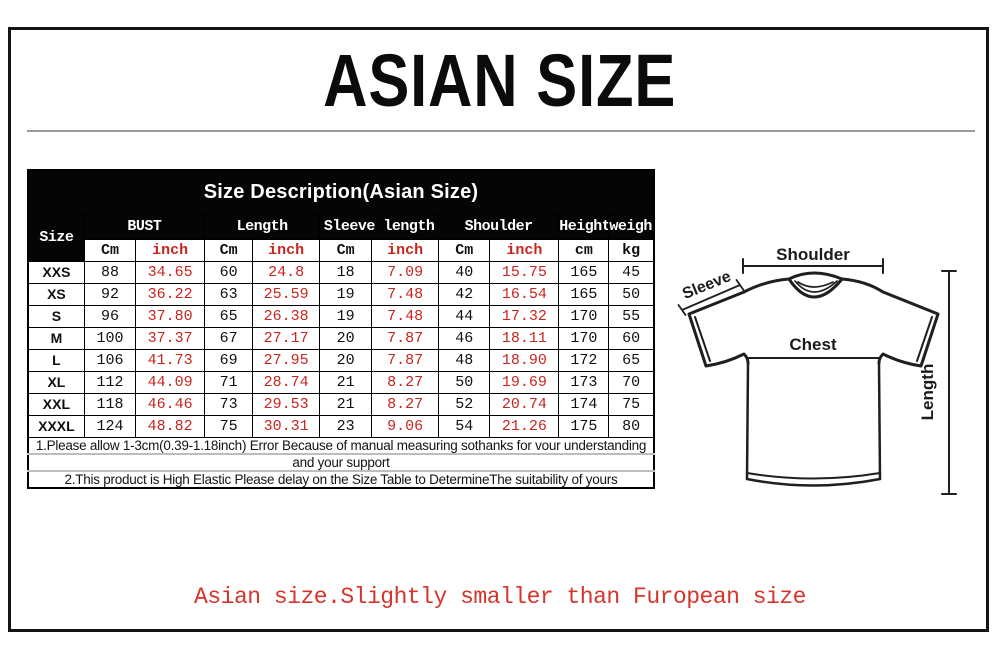  Describe the element at coordinates (341, 462) in the screenshot. I see `note-text: and your support` at that location.